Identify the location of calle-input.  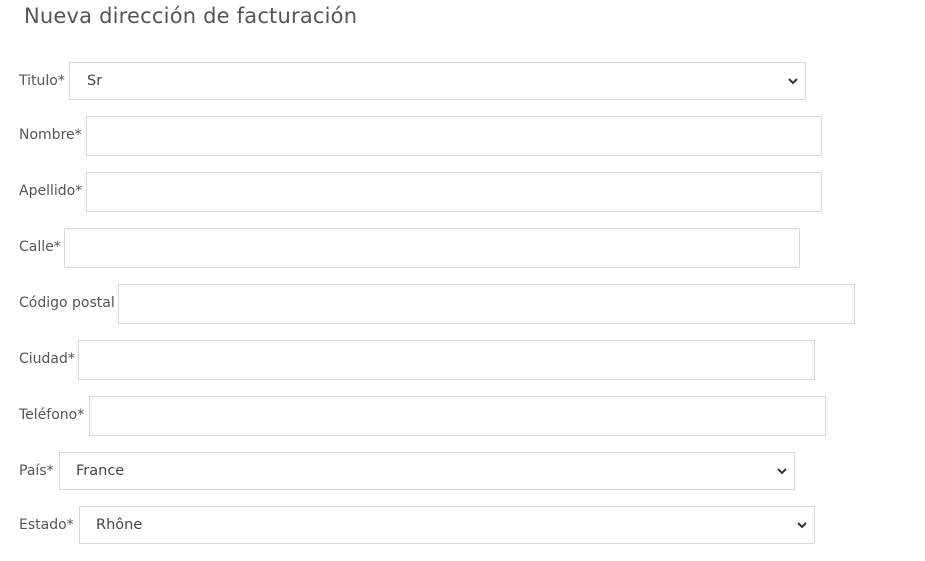
(432, 248).